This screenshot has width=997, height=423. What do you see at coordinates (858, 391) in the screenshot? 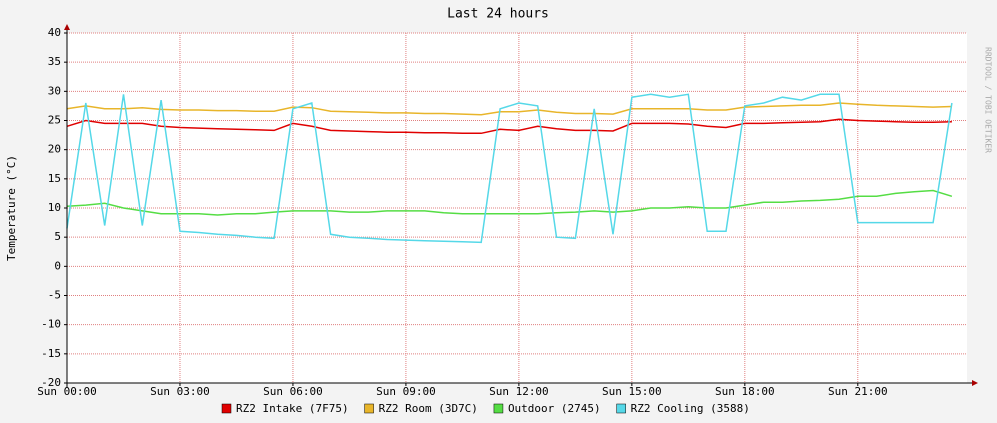
I see `x-tick-label: Sun 21:00` at bounding box center [858, 391].